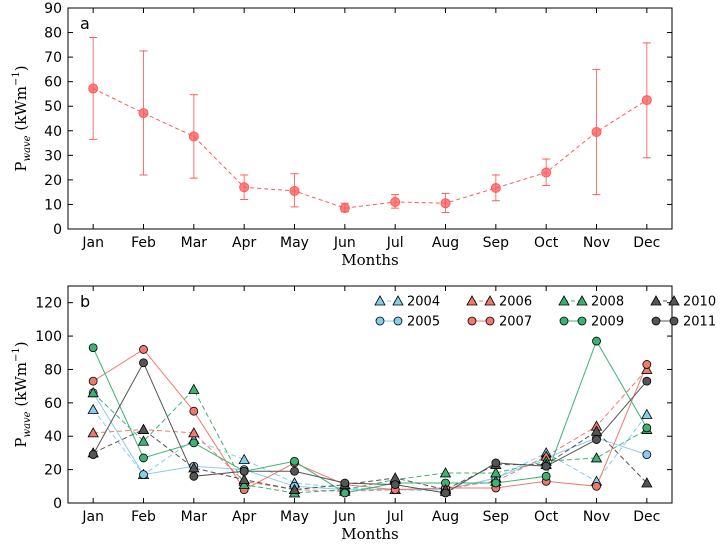 The image size is (728, 546). What do you see at coordinates (48, 304) in the screenshot?
I see `b-y-tick-label-6: 120` at bounding box center [48, 304].